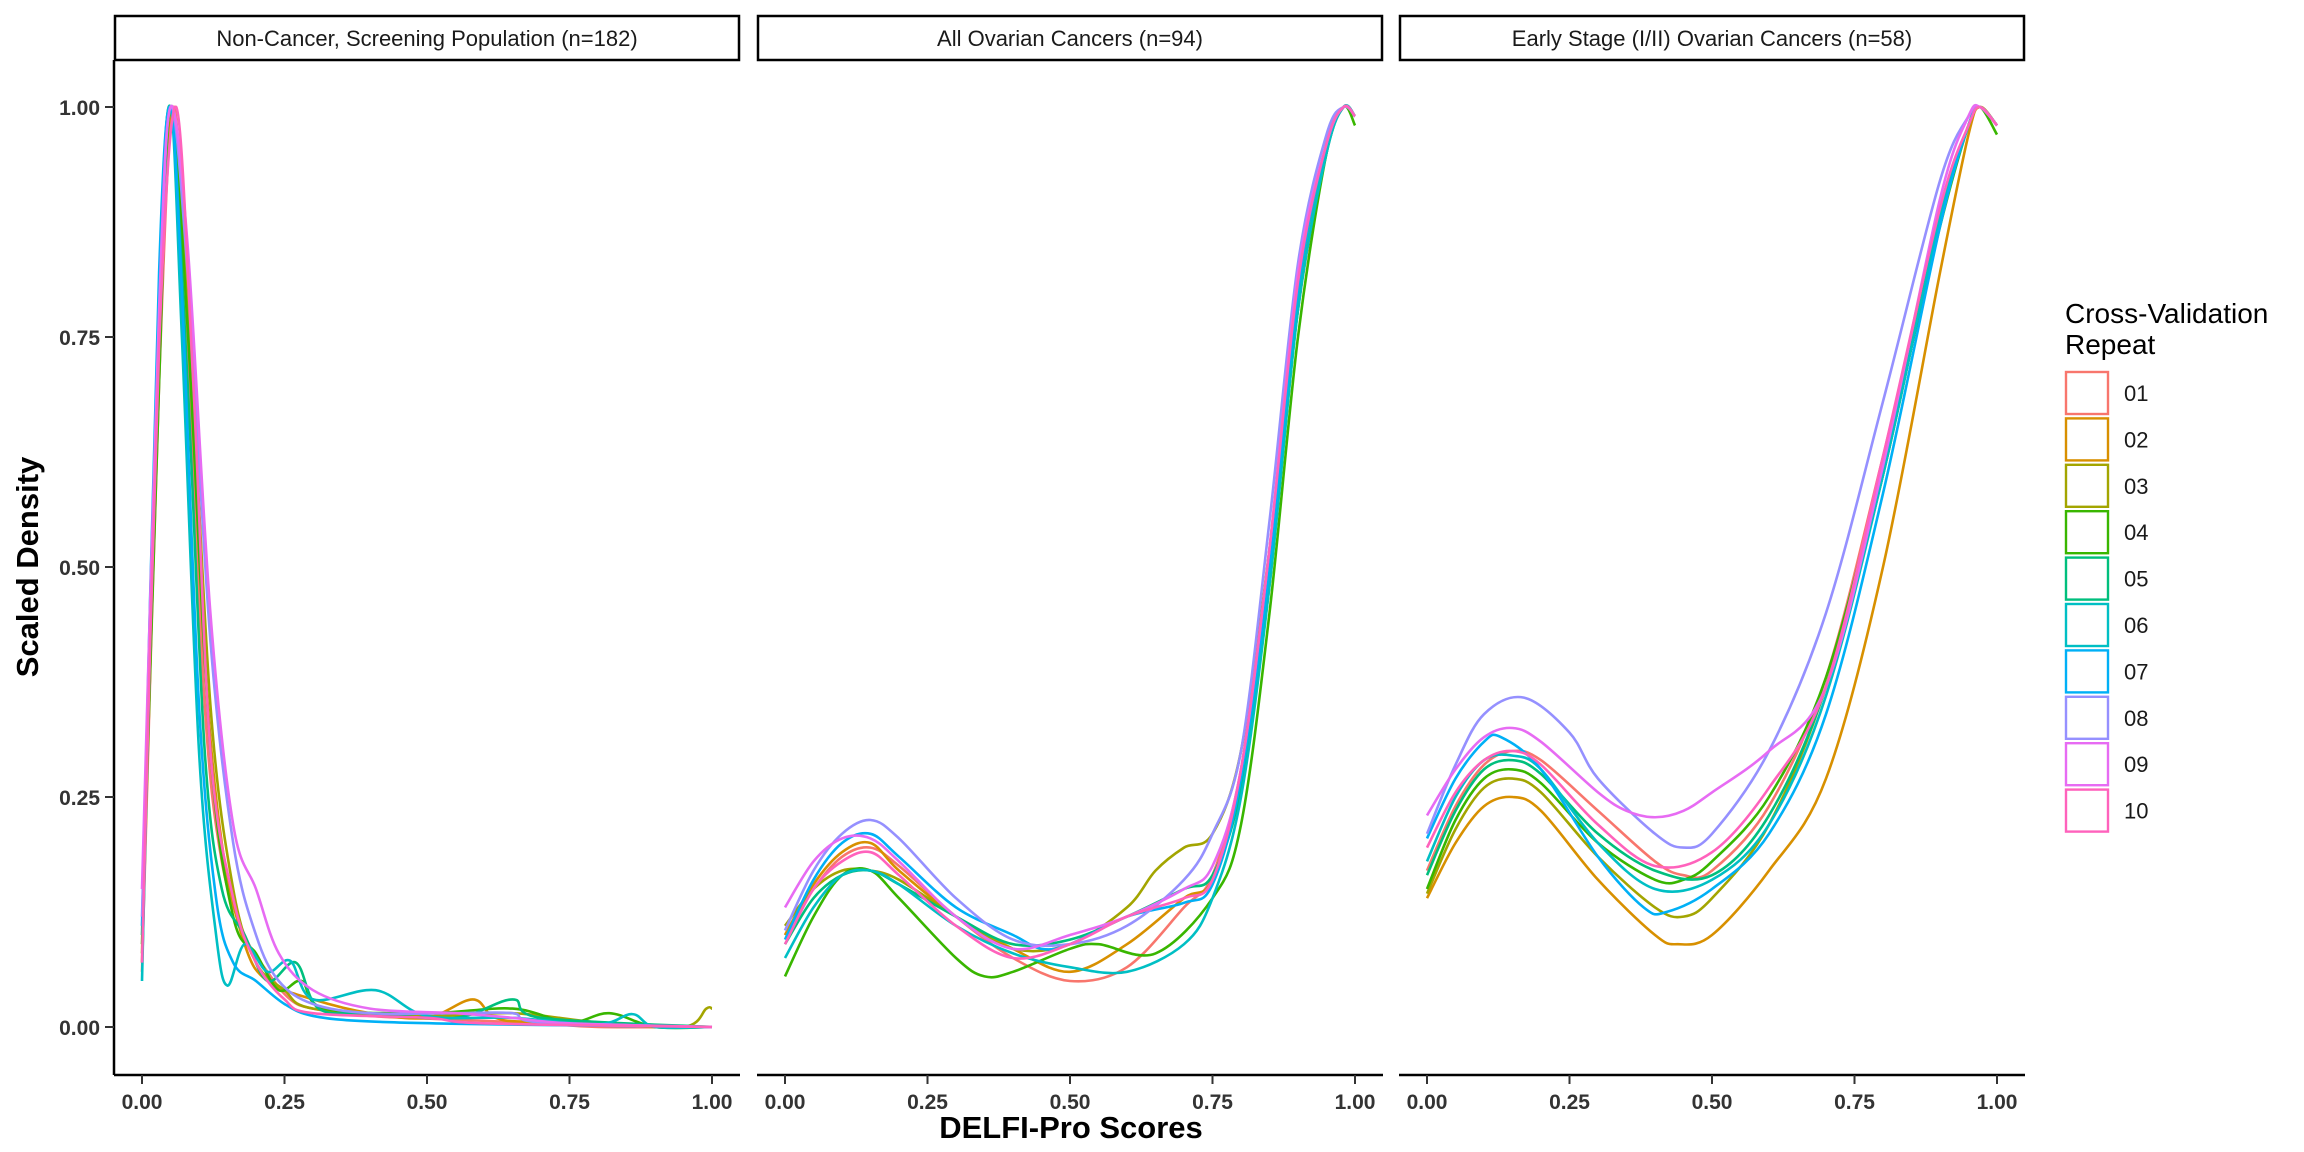  What do you see at coordinates (2136, 718) in the screenshot?
I see `legend-label: 08` at bounding box center [2136, 718].